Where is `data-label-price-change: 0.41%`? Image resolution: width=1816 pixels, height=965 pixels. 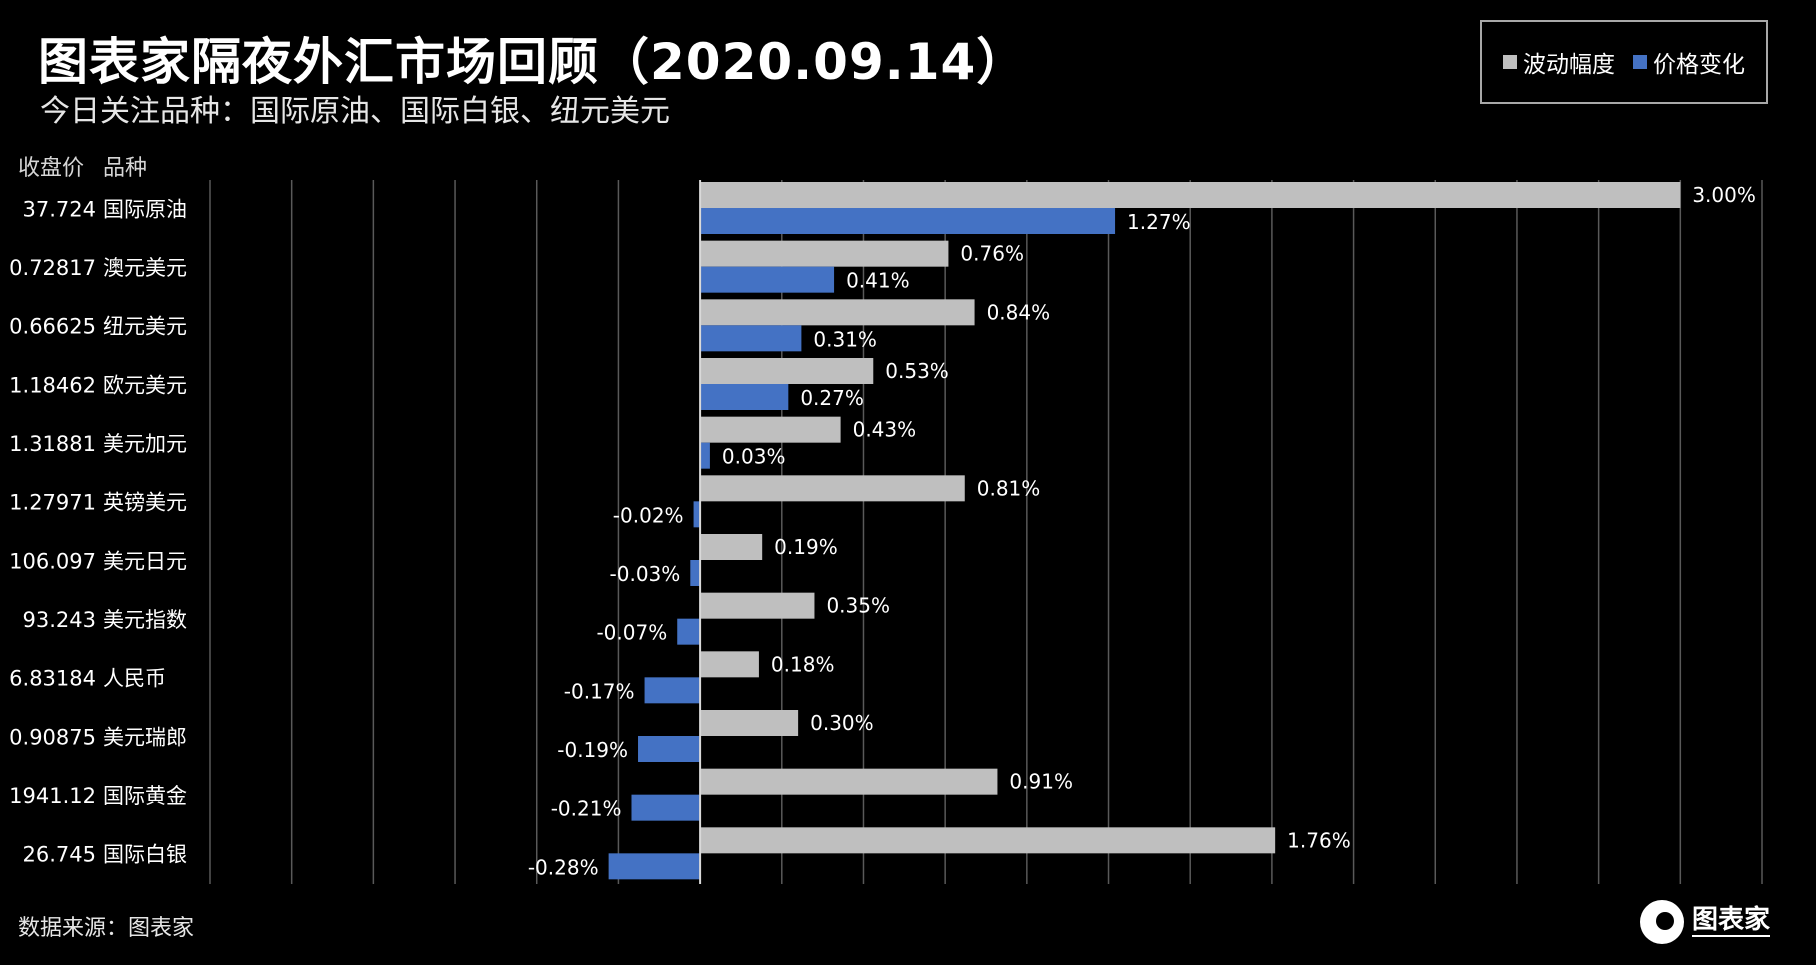 data-label-price-change: 0.41% is located at coordinates (878, 281).